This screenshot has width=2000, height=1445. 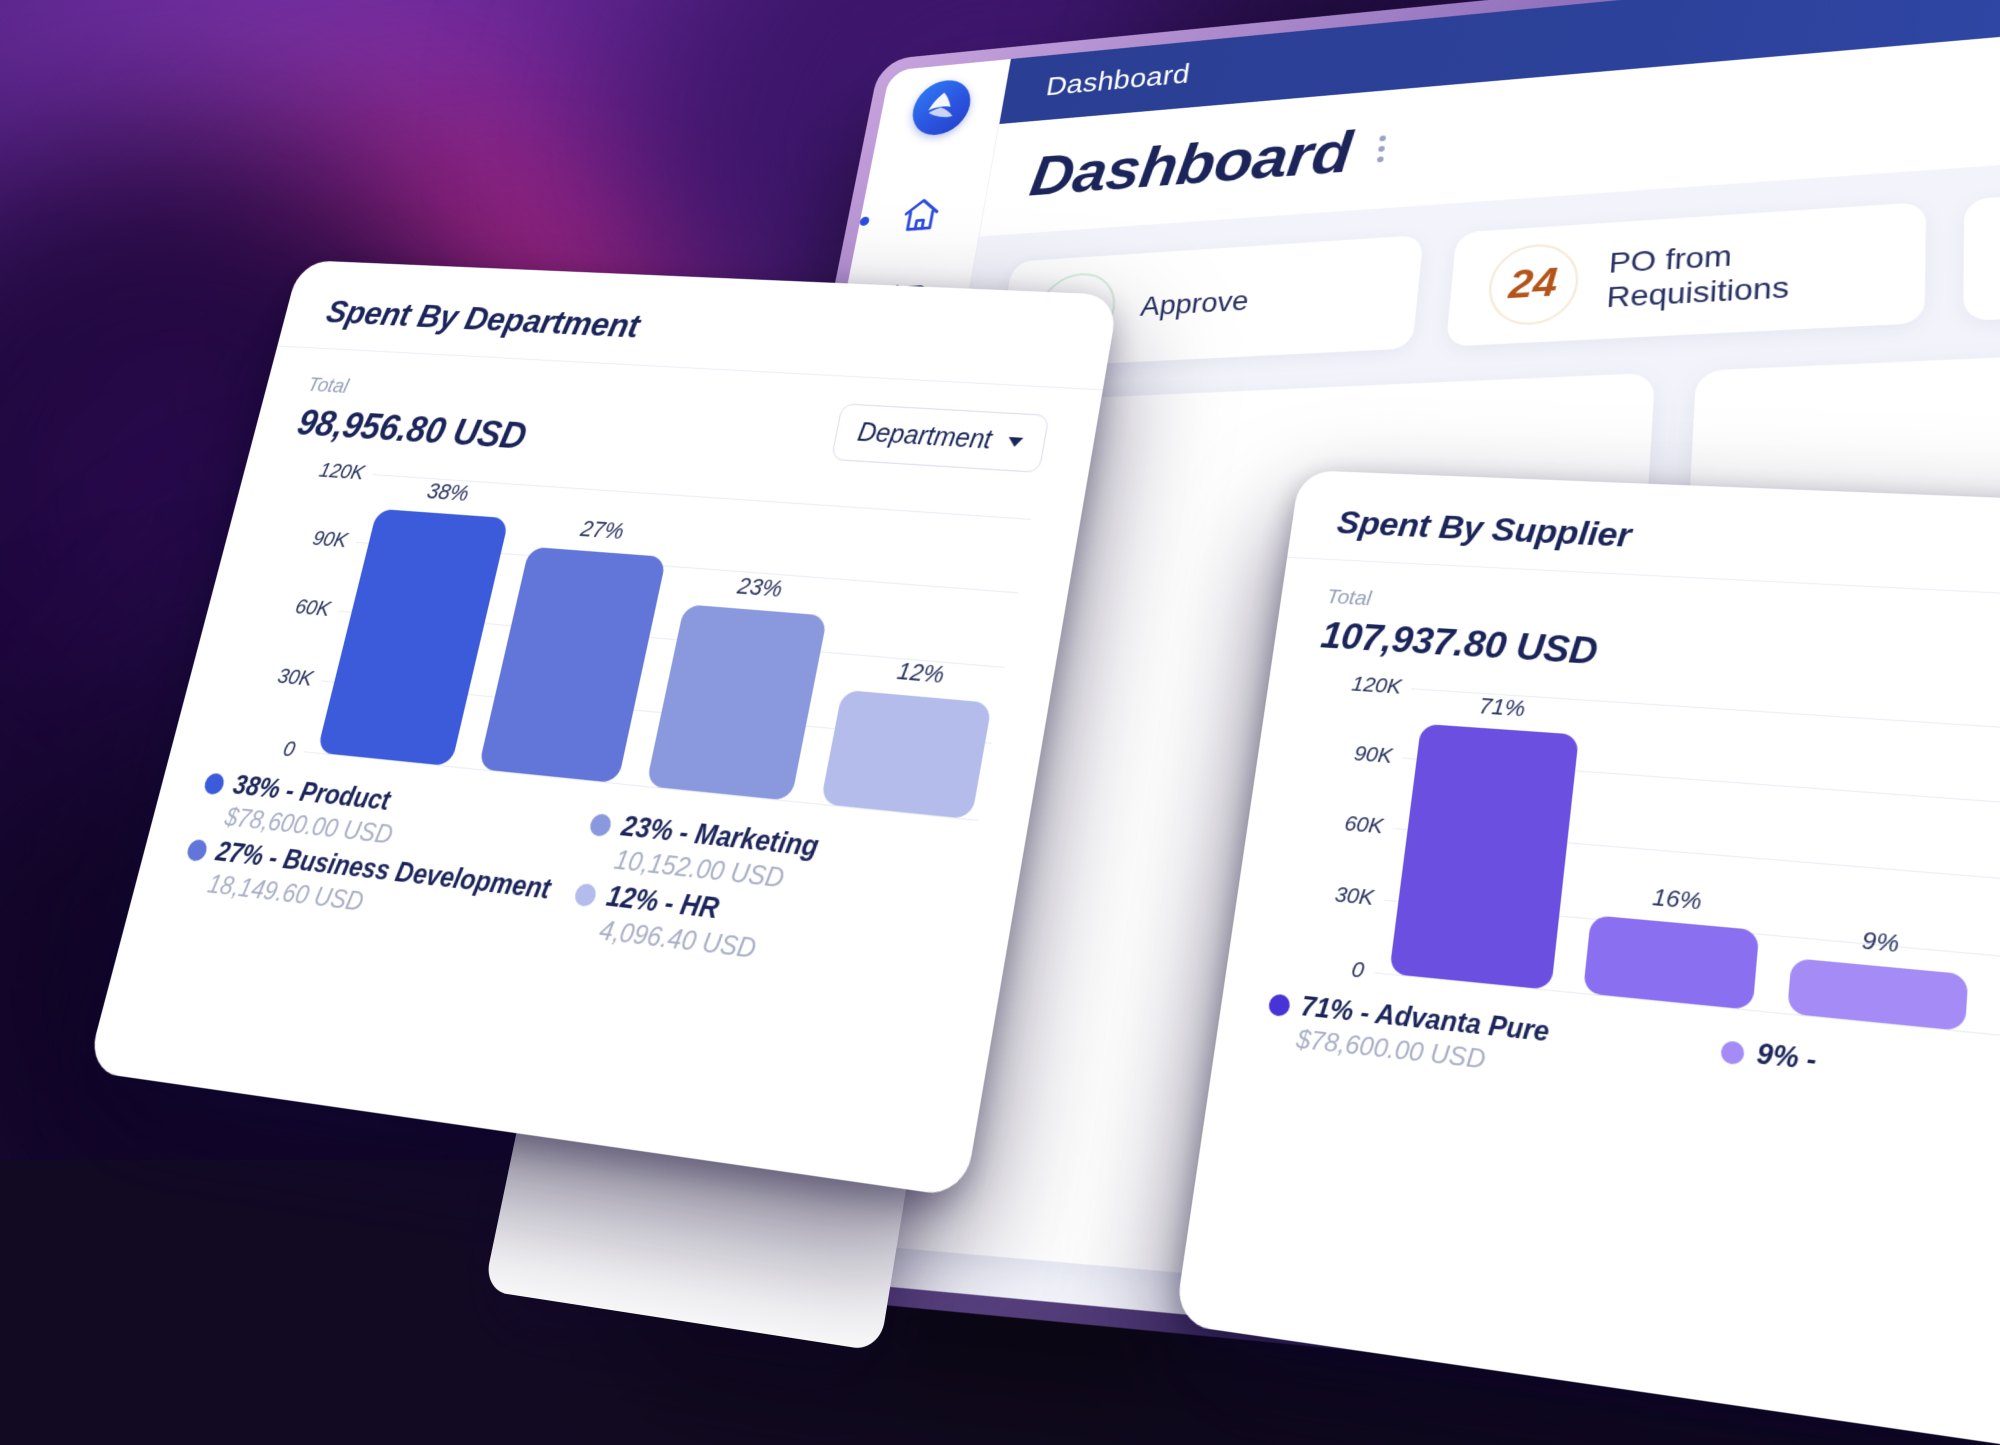 I want to click on sidebar-item-home, so click(x=921, y=217).